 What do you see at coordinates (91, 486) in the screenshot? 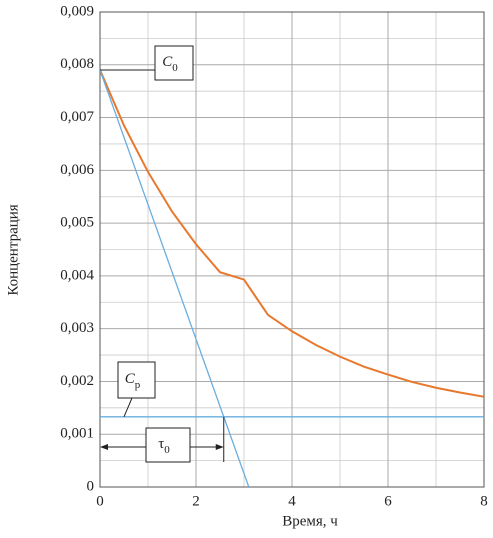
I see `y-tick-label: 0` at bounding box center [91, 486].